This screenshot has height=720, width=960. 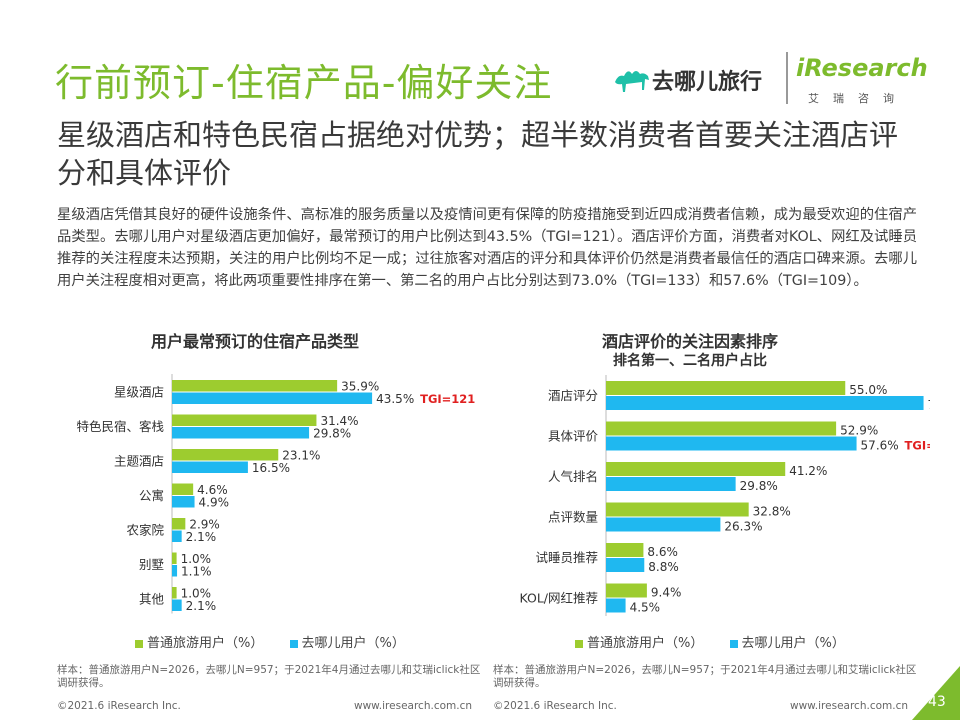 What do you see at coordinates (555, 706) in the screenshot?
I see `footer-copyright-right: ©2021.6 iResearch Inc.` at bounding box center [555, 706].